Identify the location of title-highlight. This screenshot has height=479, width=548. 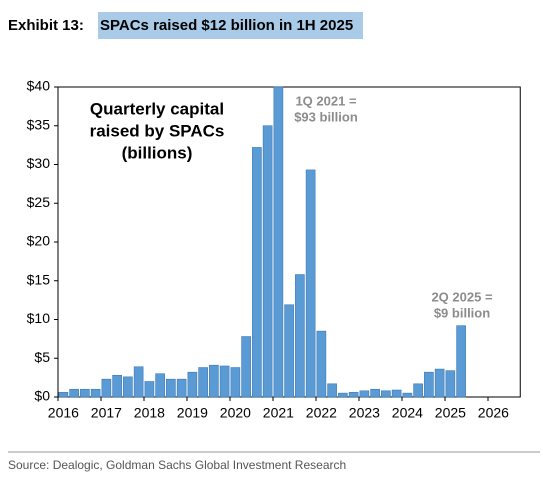
(230, 25).